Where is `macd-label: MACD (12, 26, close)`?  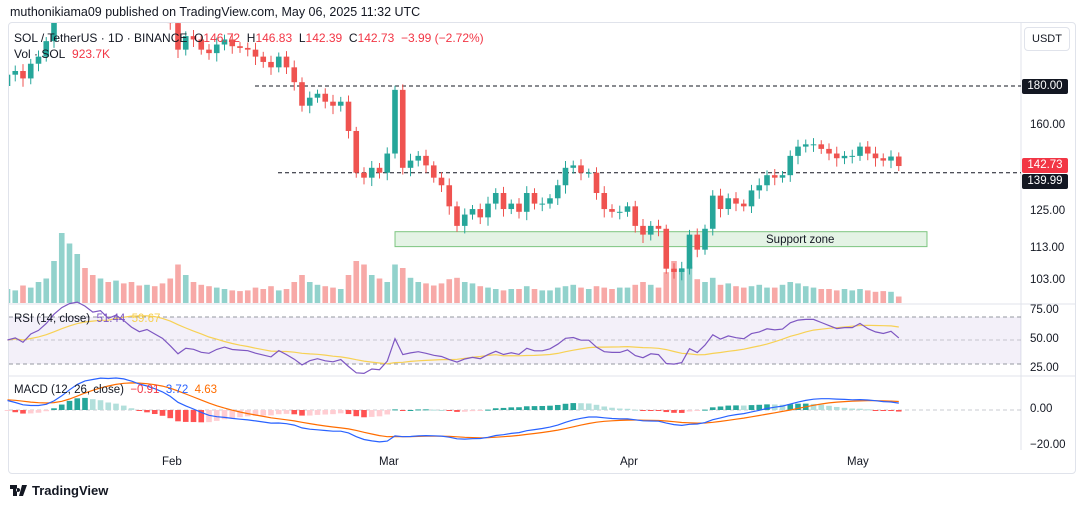
macd-label: MACD (12, 26, close) is located at coordinates (69, 390).